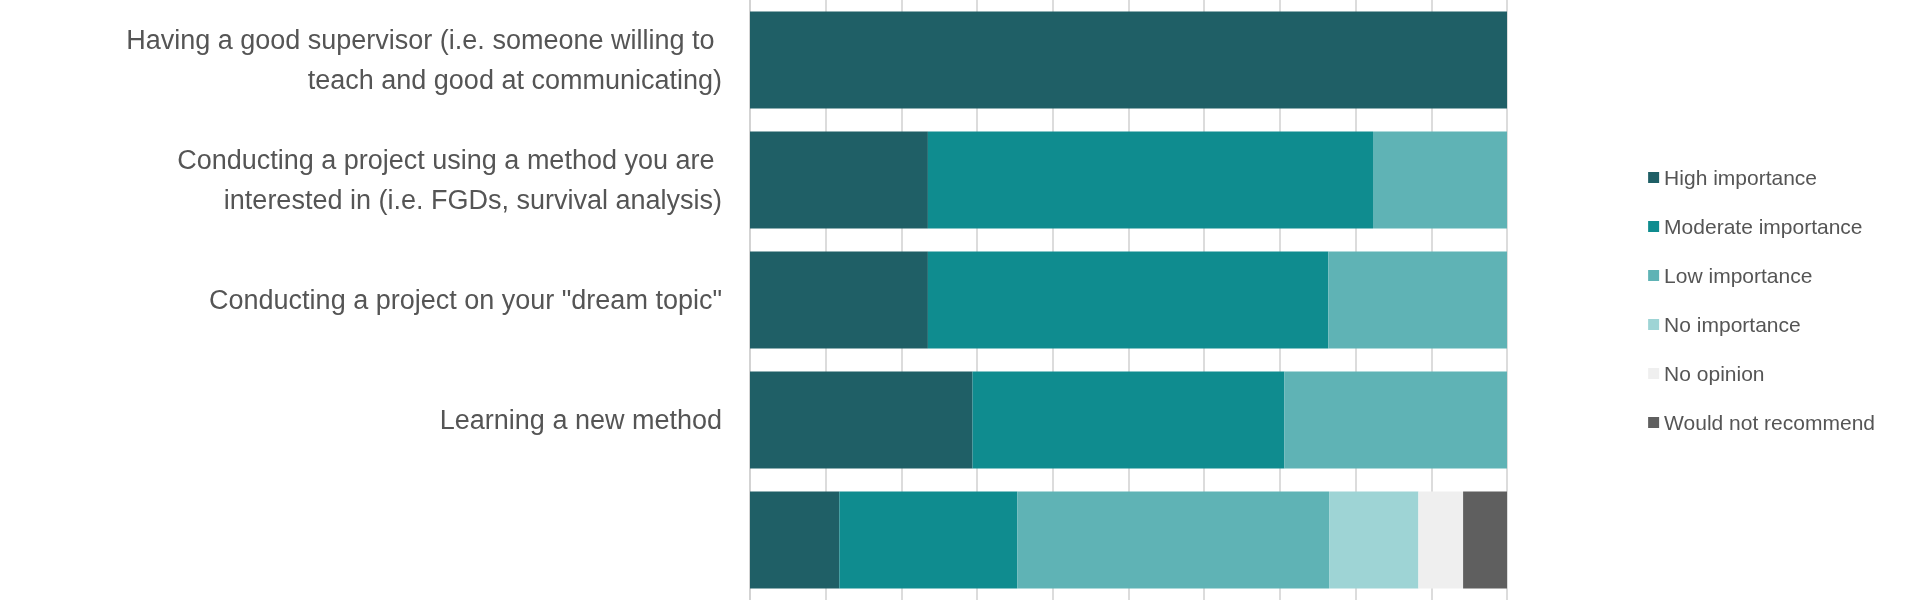 The image size is (1920, 600). What do you see at coordinates (1714, 373) in the screenshot?
I see `legend-label: No opinion` at bounding box center [1714, 373].